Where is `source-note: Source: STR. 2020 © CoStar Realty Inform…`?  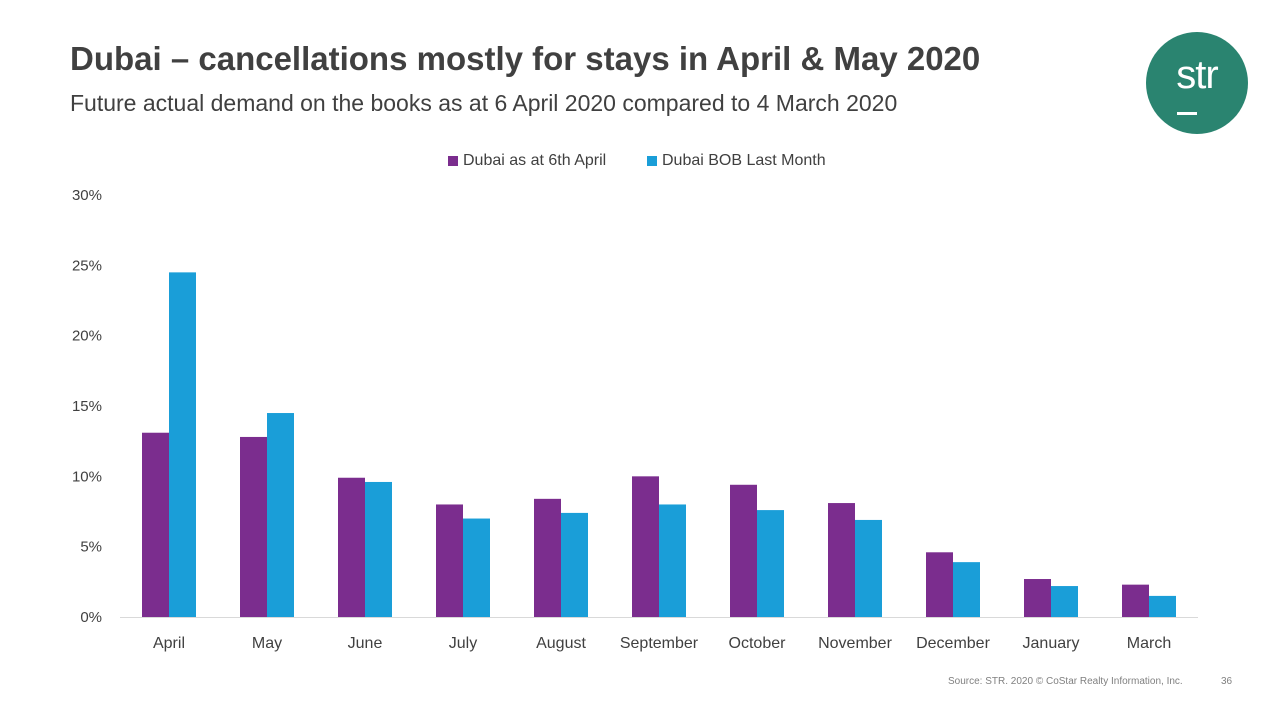
source-note: Source: STR. 2020 © CoStar Realty Inform… is located at coordinates (1065, 681).